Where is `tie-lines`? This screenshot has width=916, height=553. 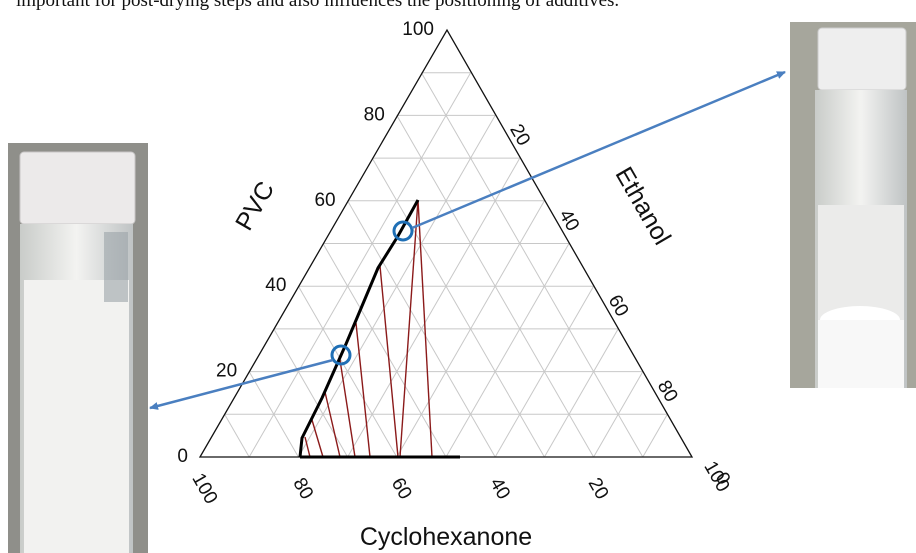
tie-lines is located at coordinates (368, 328).